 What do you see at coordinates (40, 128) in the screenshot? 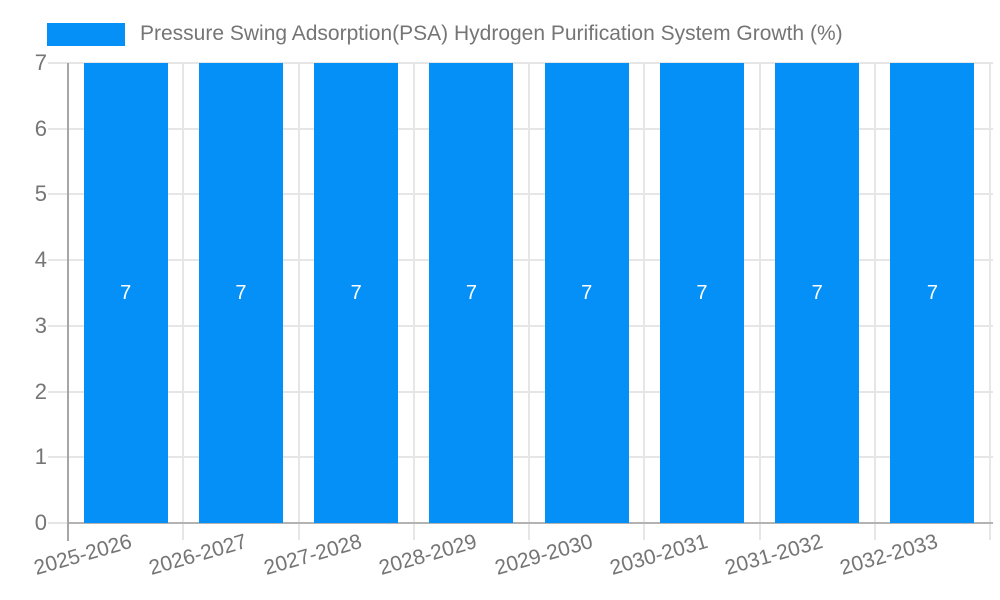
I see `y-tick-label: 6` at bounding box center [40, 128].